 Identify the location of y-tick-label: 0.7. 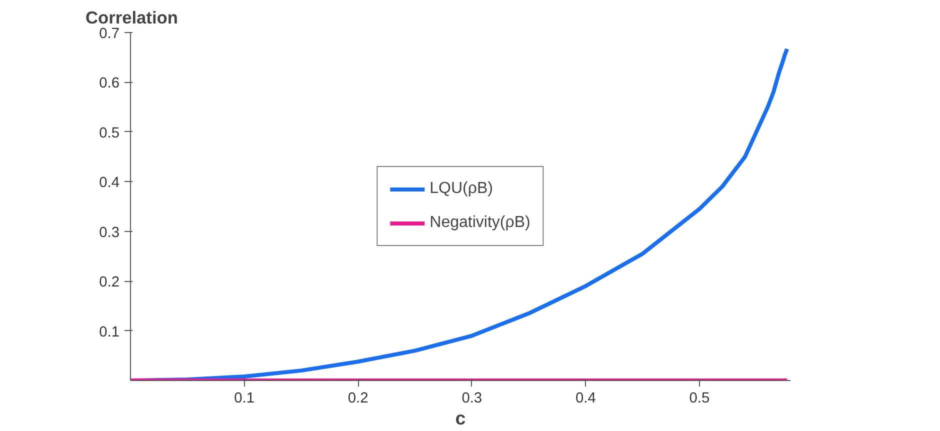
(109, 34).